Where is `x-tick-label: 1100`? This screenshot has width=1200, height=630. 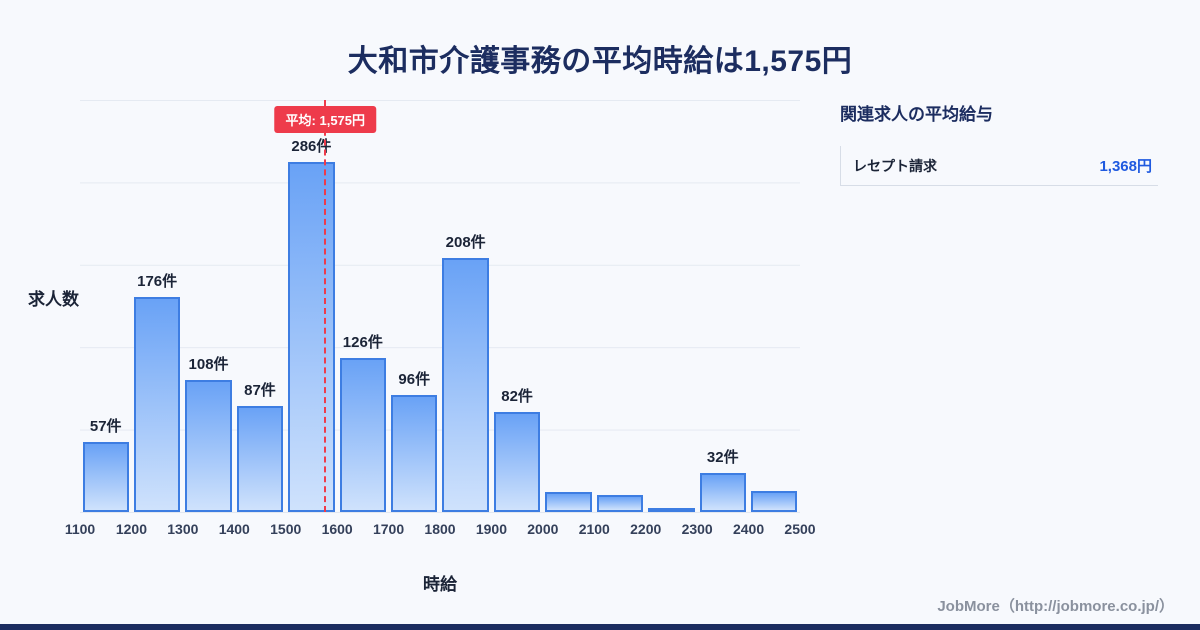 x-tick-label: 1100 is located at coordinates (80, 529).